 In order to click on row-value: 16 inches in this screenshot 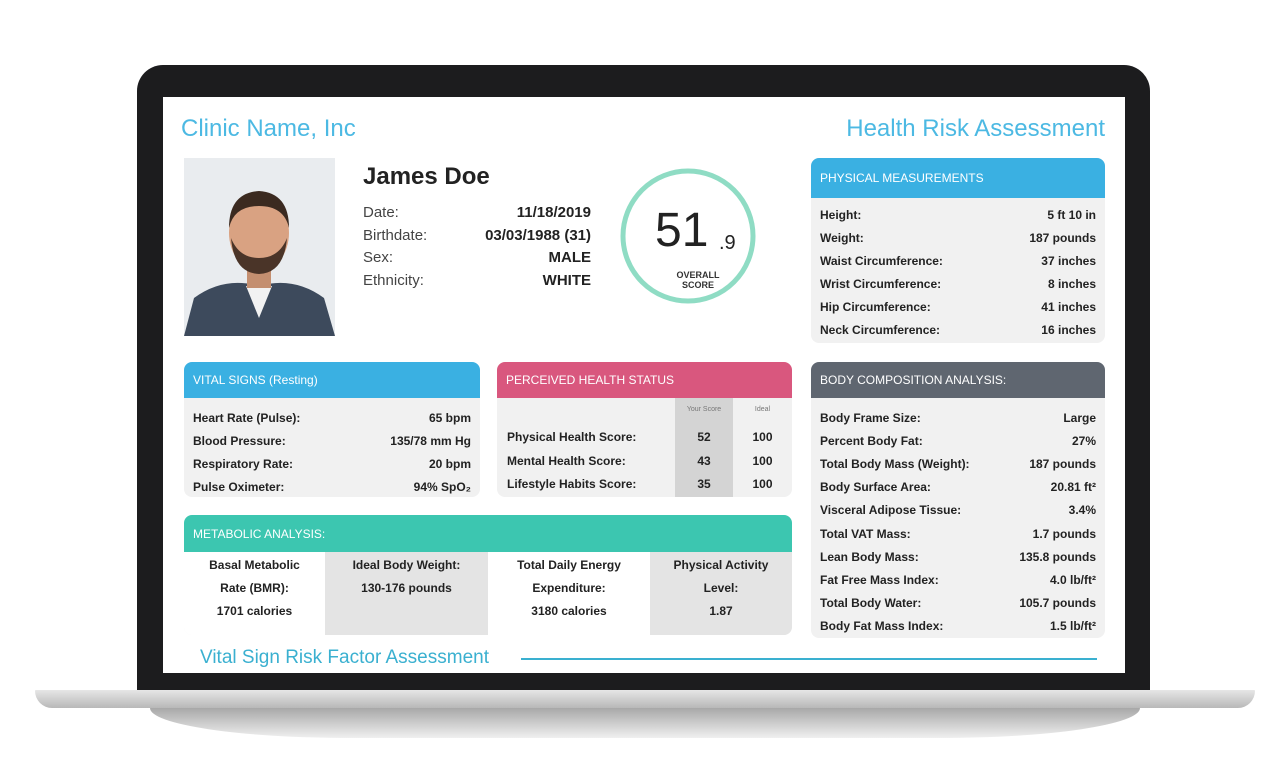, I will do `click(1068, 329)`.